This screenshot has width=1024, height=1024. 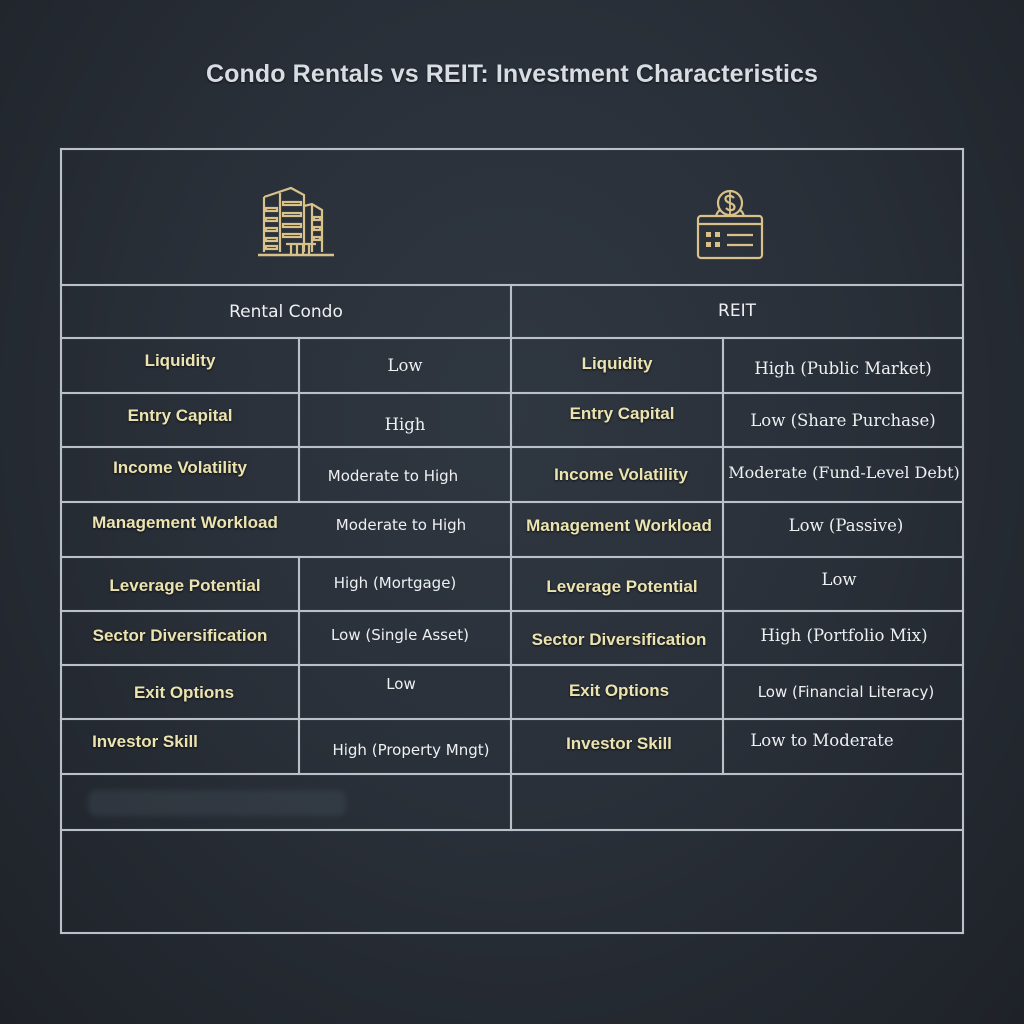 I want to click on table-row-value: Low (Share Purchase), so click(x=843, y=420).